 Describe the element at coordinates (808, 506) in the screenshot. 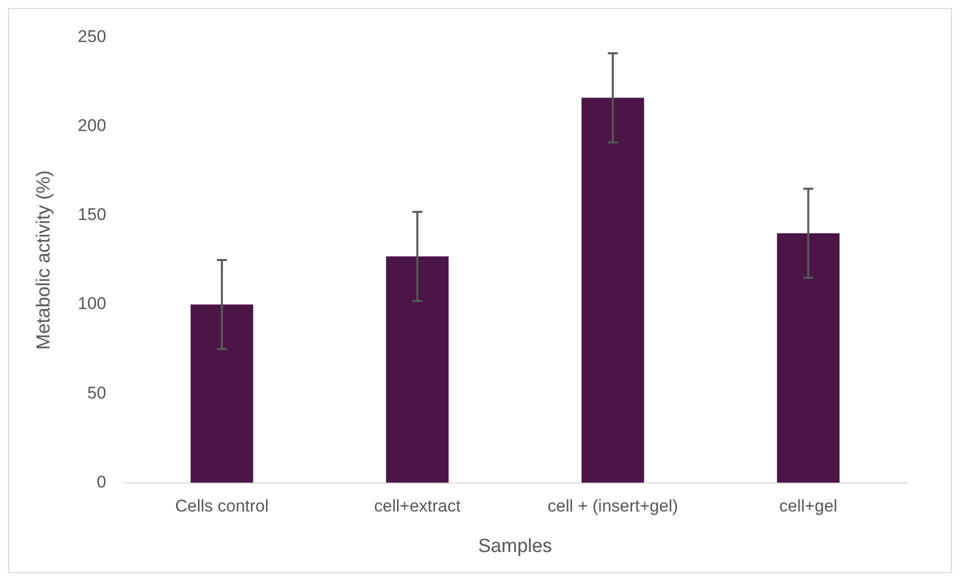

I see `x-tick-label: cell+gel` at that location.